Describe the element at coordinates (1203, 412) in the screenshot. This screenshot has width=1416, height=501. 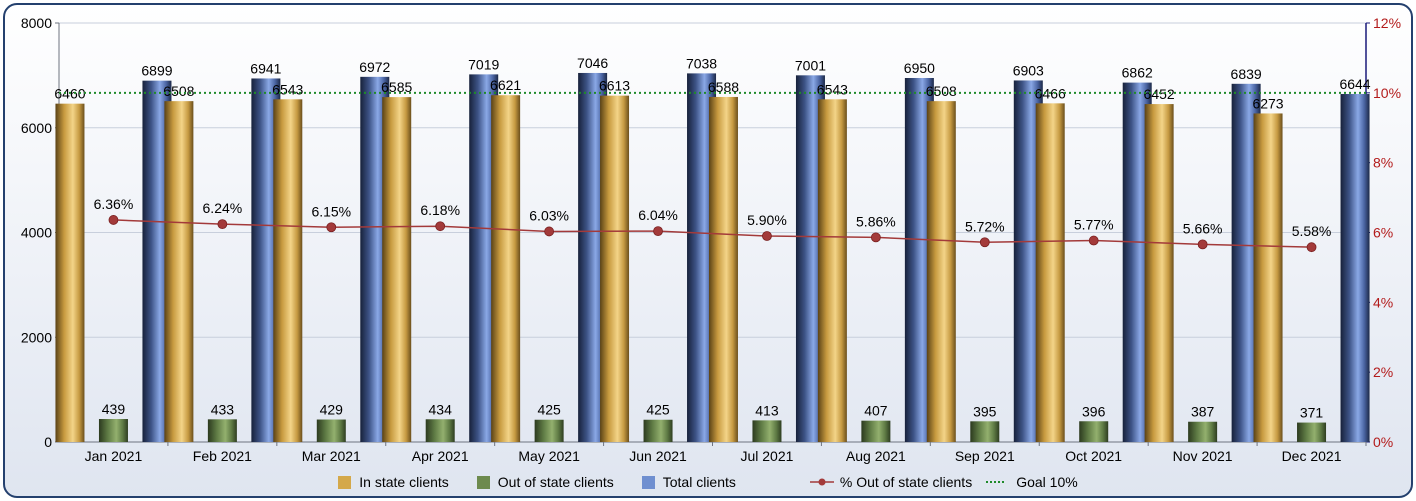
I see `bar-data-label: 387` at that location.